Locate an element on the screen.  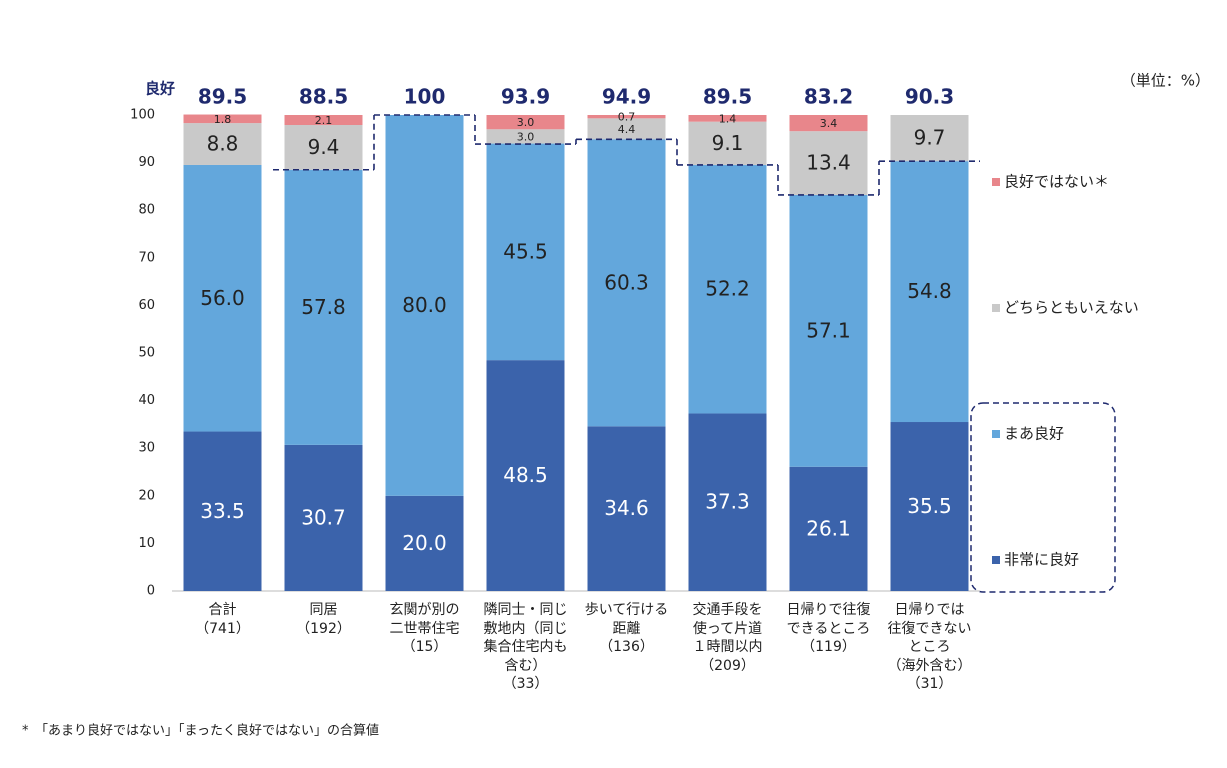
legend-label: 良好ではない＊ is located at coordinates (1056, 182).